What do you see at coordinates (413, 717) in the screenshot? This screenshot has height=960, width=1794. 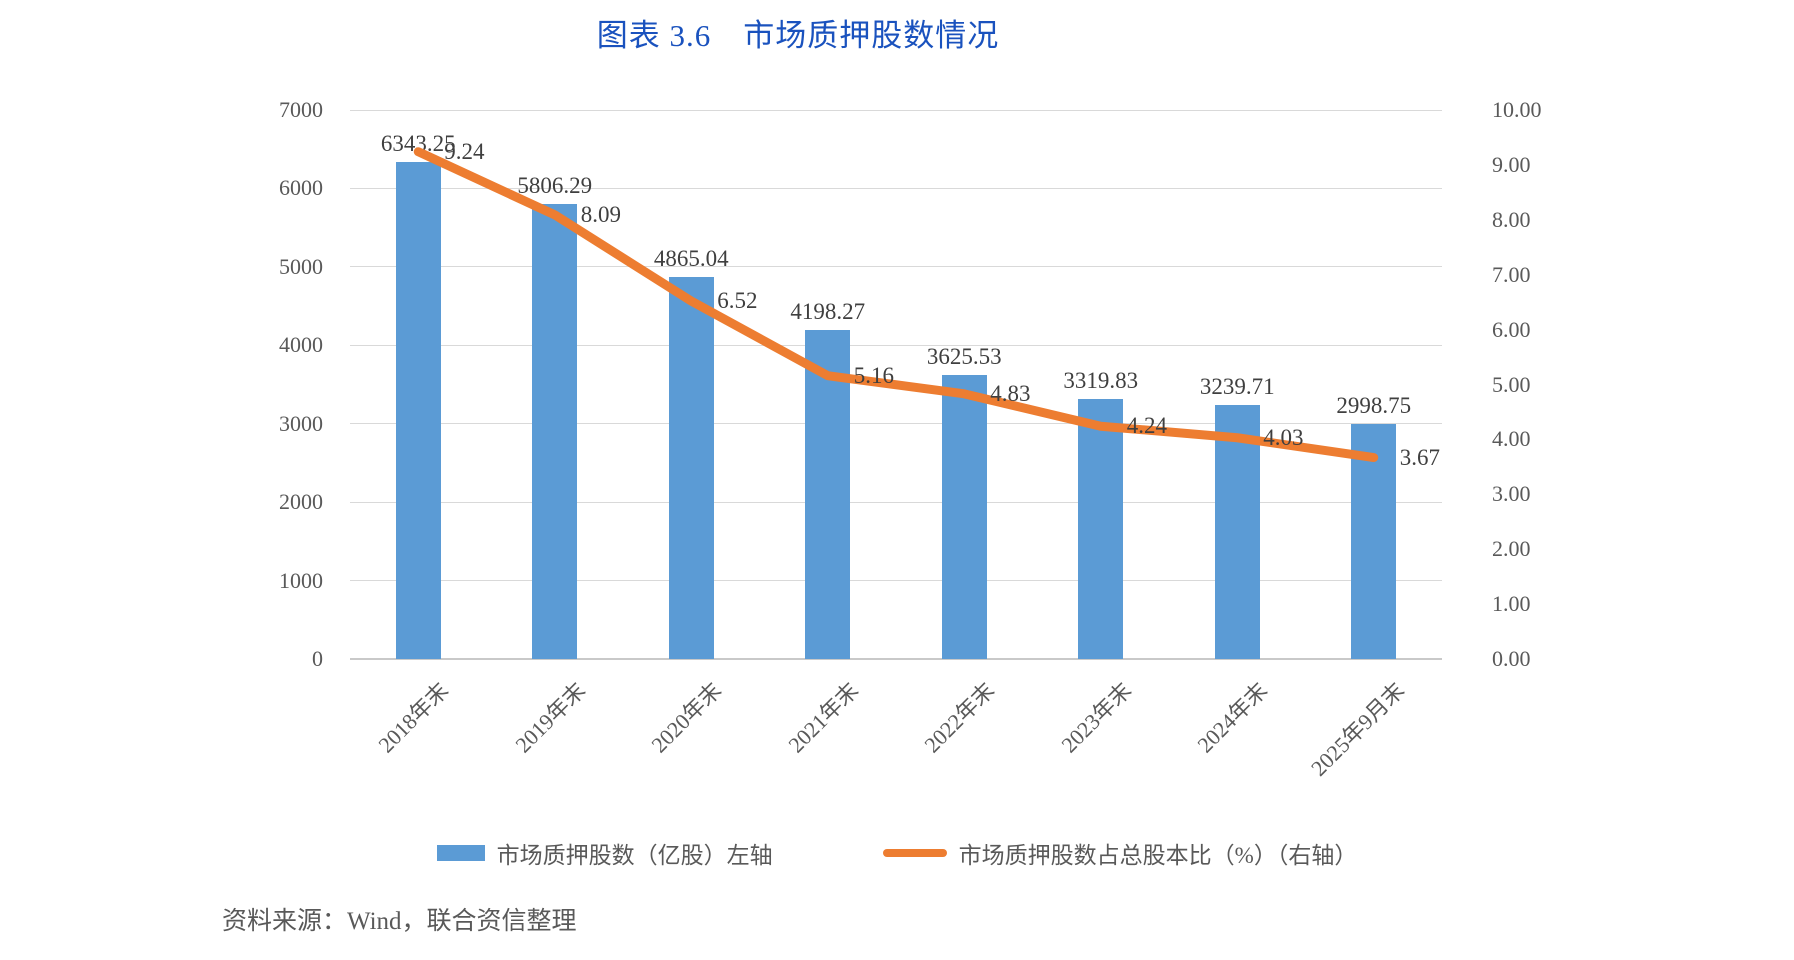 I see `x-axis-tick: 2018年末` at bounding box center [413, 717].